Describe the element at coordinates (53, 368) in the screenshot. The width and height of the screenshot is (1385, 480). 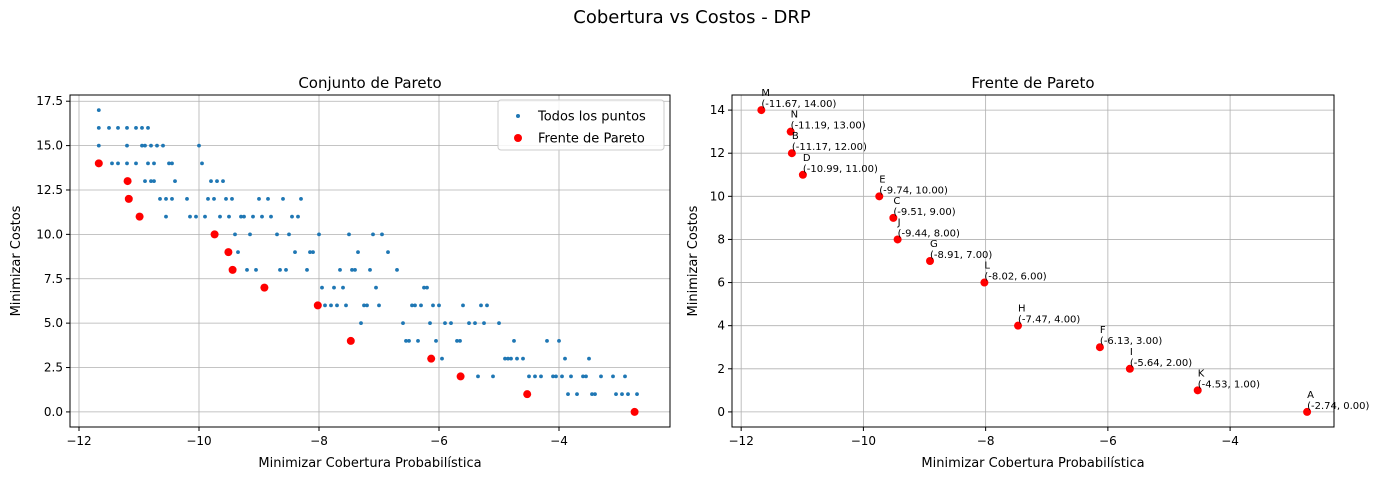
I see `y-tick-label: 2.5` at that location.